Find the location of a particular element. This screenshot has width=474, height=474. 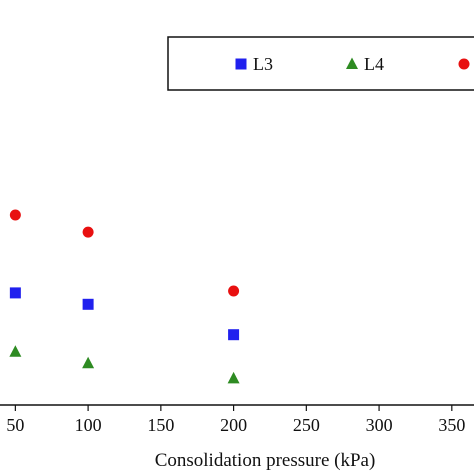

series-circle is located at coordinates (124, 253).